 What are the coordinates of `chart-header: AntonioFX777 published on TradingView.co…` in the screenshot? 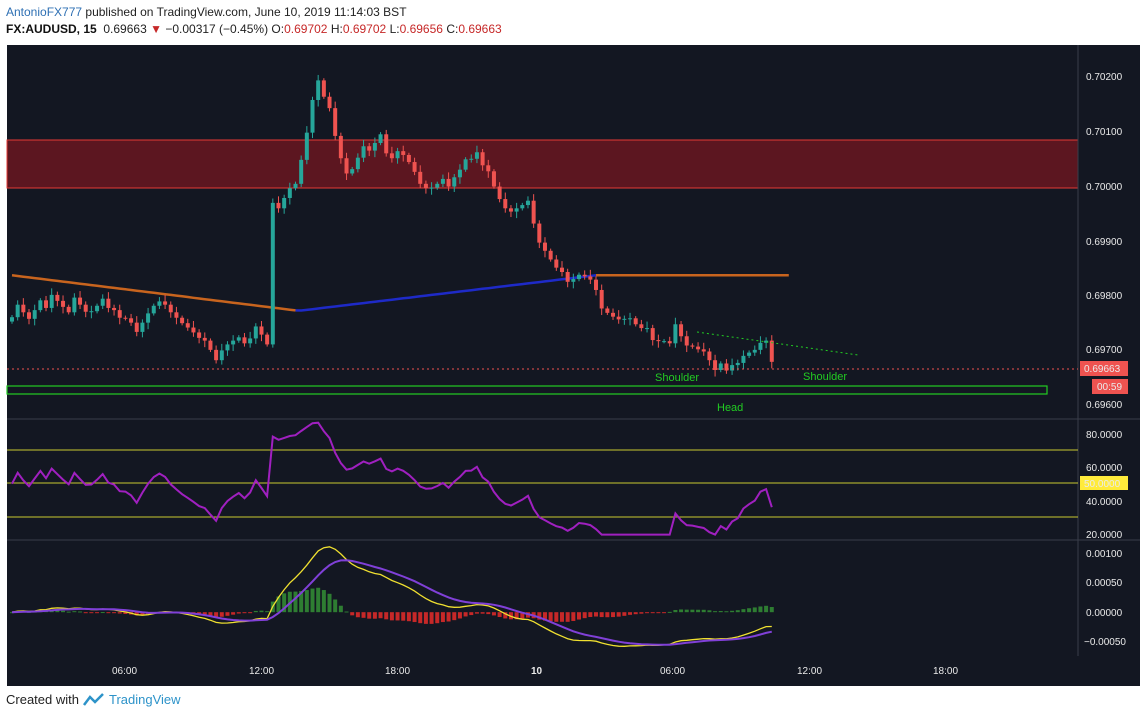 It's located at (254, 21).